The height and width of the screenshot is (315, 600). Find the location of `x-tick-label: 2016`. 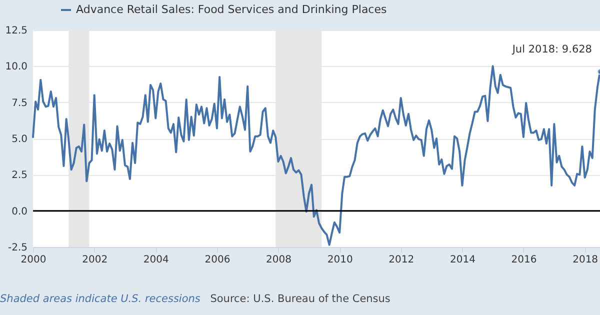

x-tick-label: 2016 is located at coordinates (524, 260).